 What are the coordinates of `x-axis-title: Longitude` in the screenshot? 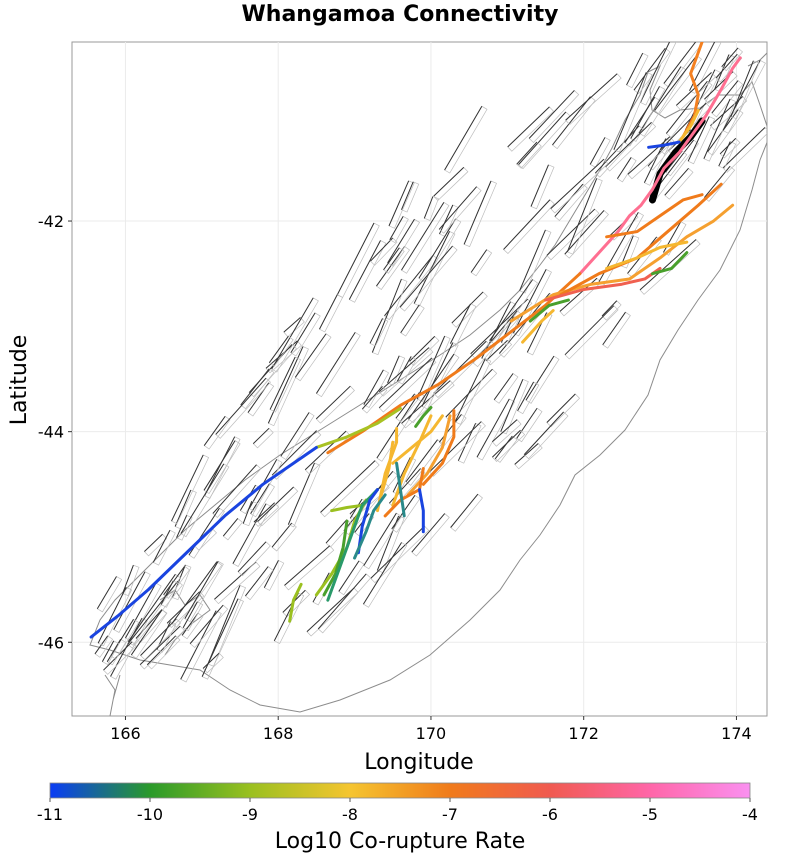 It's located at (418, 762).